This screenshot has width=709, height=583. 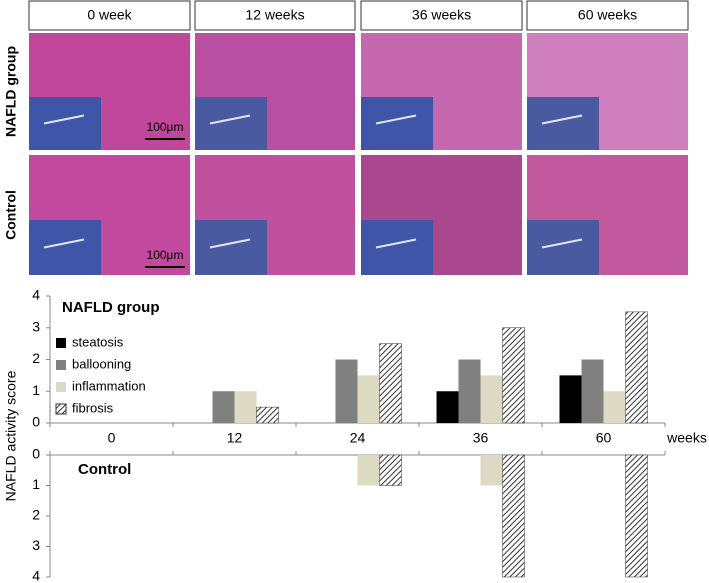 I want to click on legend-label: steatosis, so click(x=98, y=341).